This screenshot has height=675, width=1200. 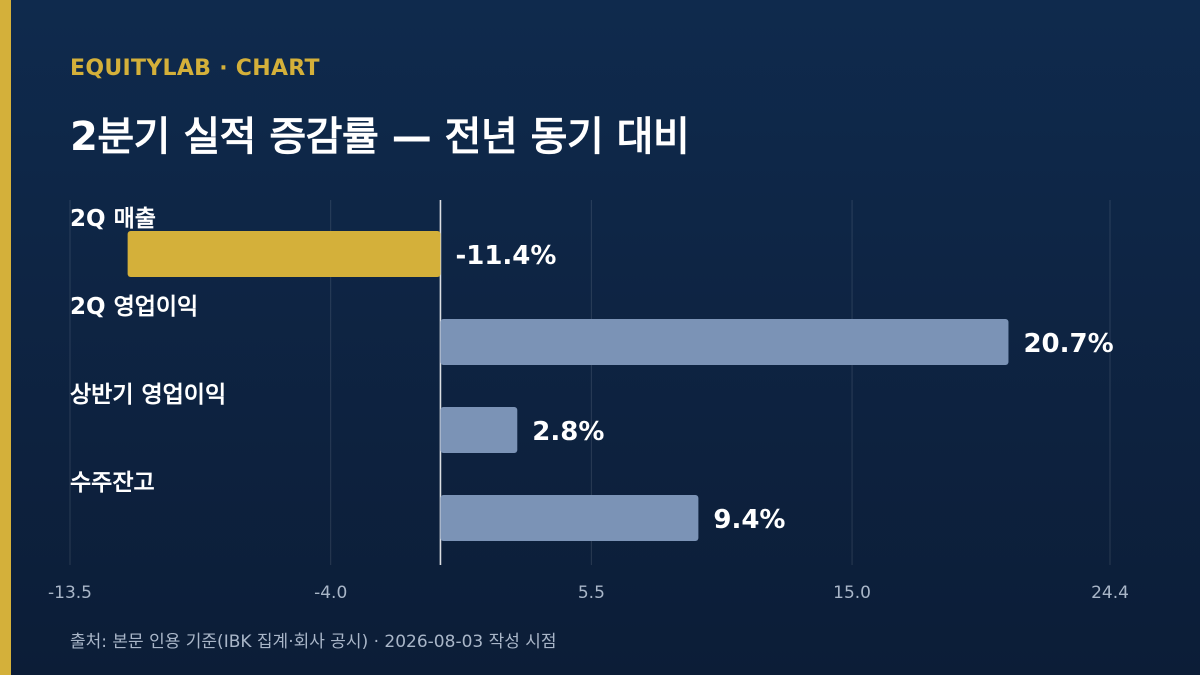 What do you see at coordinates (148, 395) in the screenshot?
I see `category-label: 상반기 영업이익` at bounding box center [148, 395].